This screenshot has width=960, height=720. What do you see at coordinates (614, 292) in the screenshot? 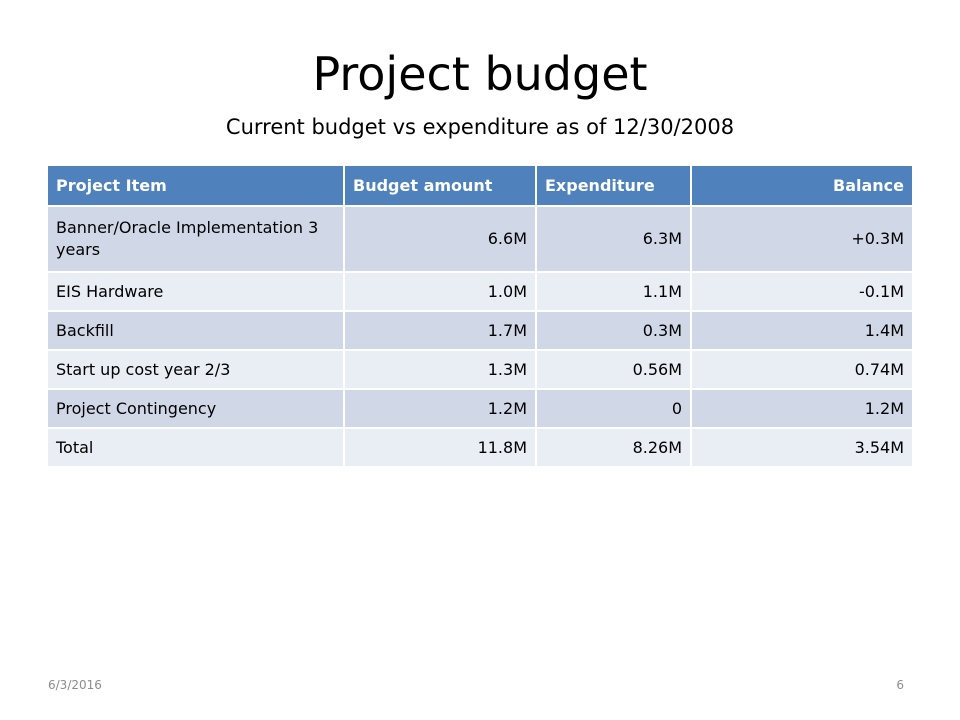
I see `expenditure-cell: 1.1M` at bounding box center [614, 292].